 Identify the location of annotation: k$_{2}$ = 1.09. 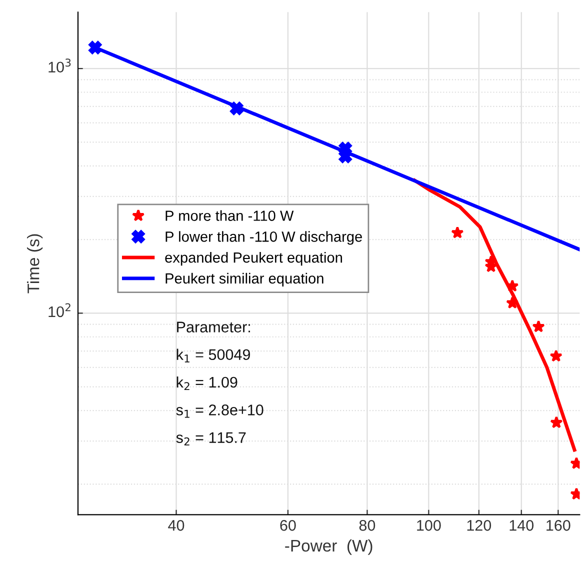
(207, 383).